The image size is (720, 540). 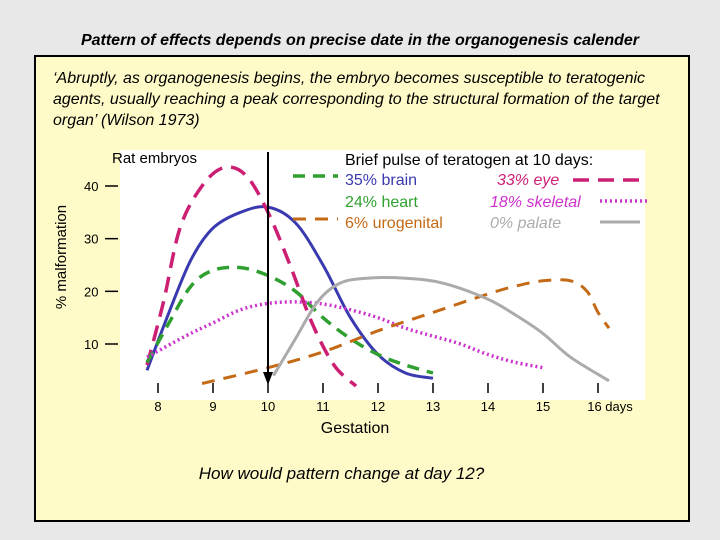 I want to click on x-tick-label-9: 9, so click(x=212, y=406).